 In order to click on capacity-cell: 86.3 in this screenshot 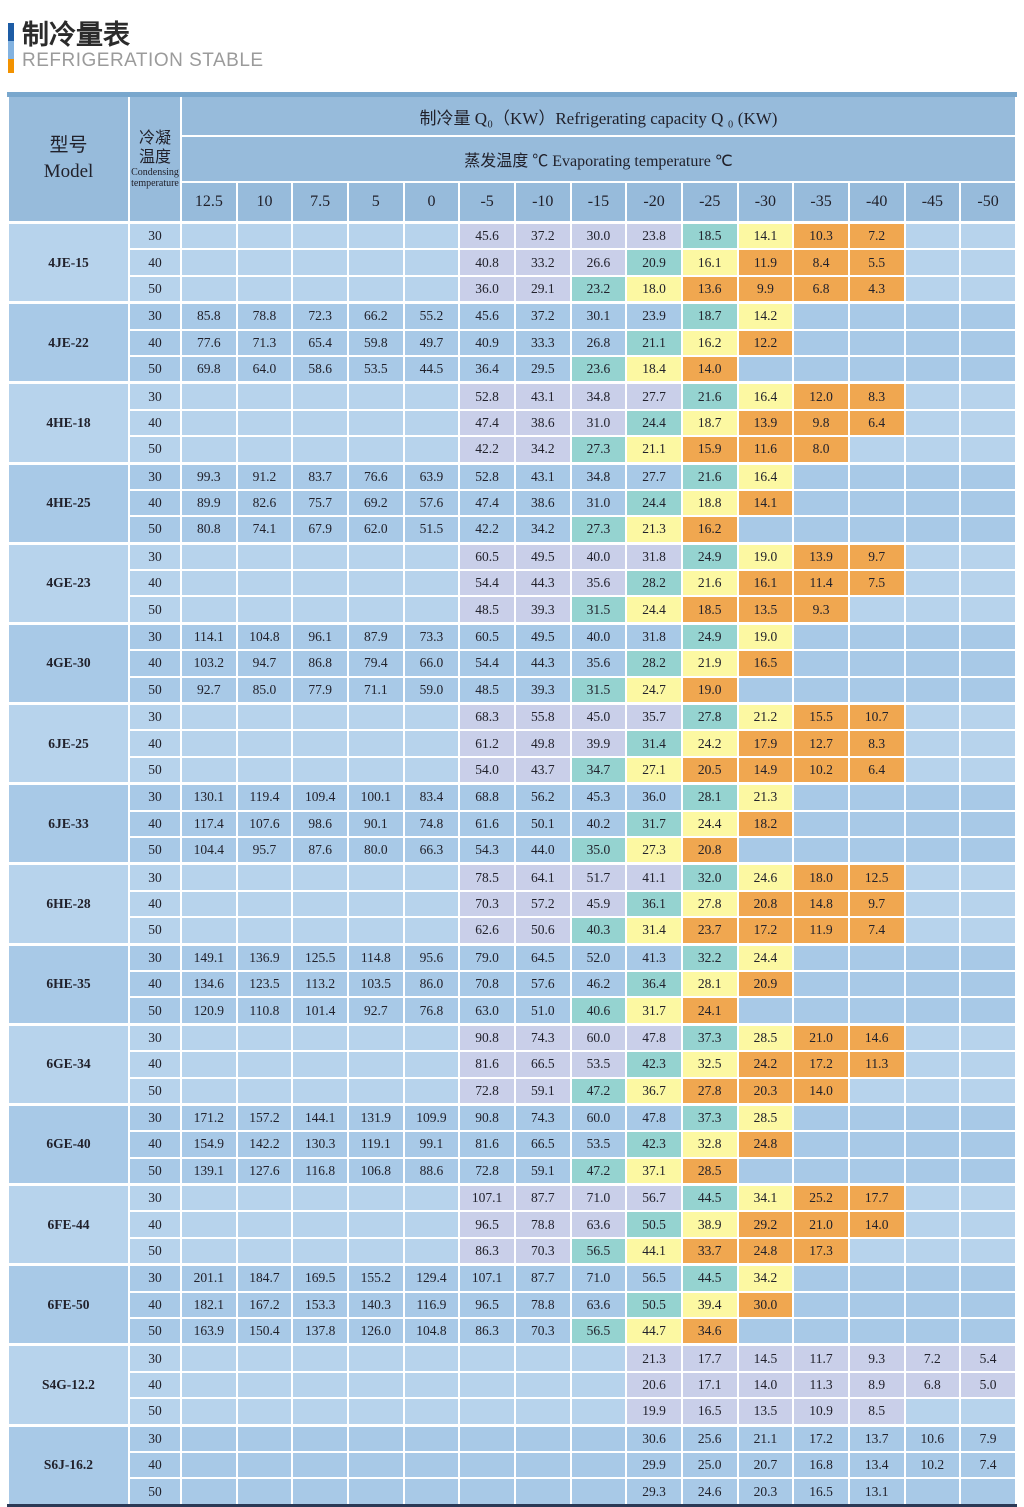, I will do `click(487, 1251)`.